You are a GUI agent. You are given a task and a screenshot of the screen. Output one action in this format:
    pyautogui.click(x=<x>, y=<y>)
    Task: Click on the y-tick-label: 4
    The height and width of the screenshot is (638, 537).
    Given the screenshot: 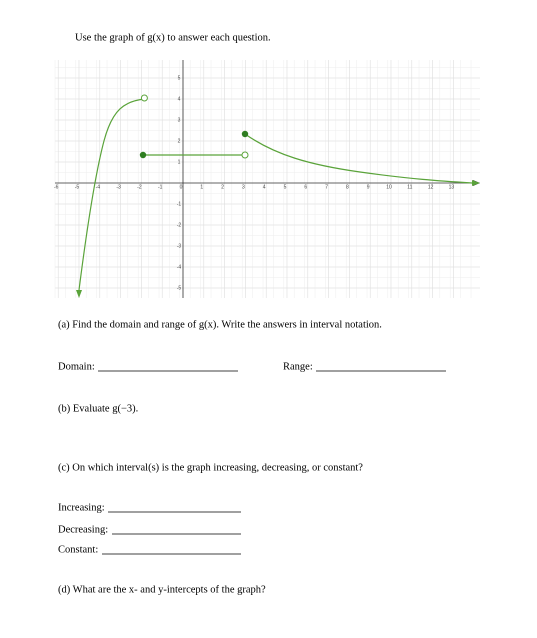 What is the action you would take?
    pyautogui.click(x=179, y=99)
    